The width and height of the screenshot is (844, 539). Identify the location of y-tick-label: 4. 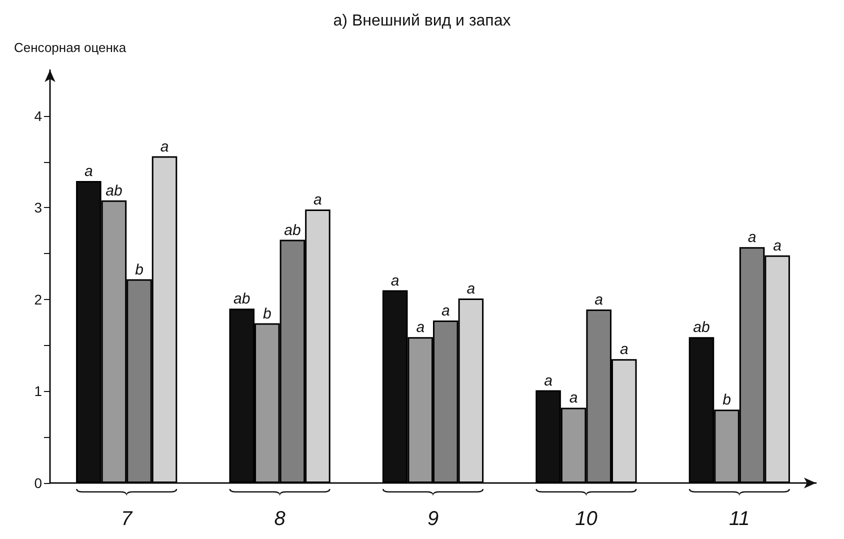
(38, 116).